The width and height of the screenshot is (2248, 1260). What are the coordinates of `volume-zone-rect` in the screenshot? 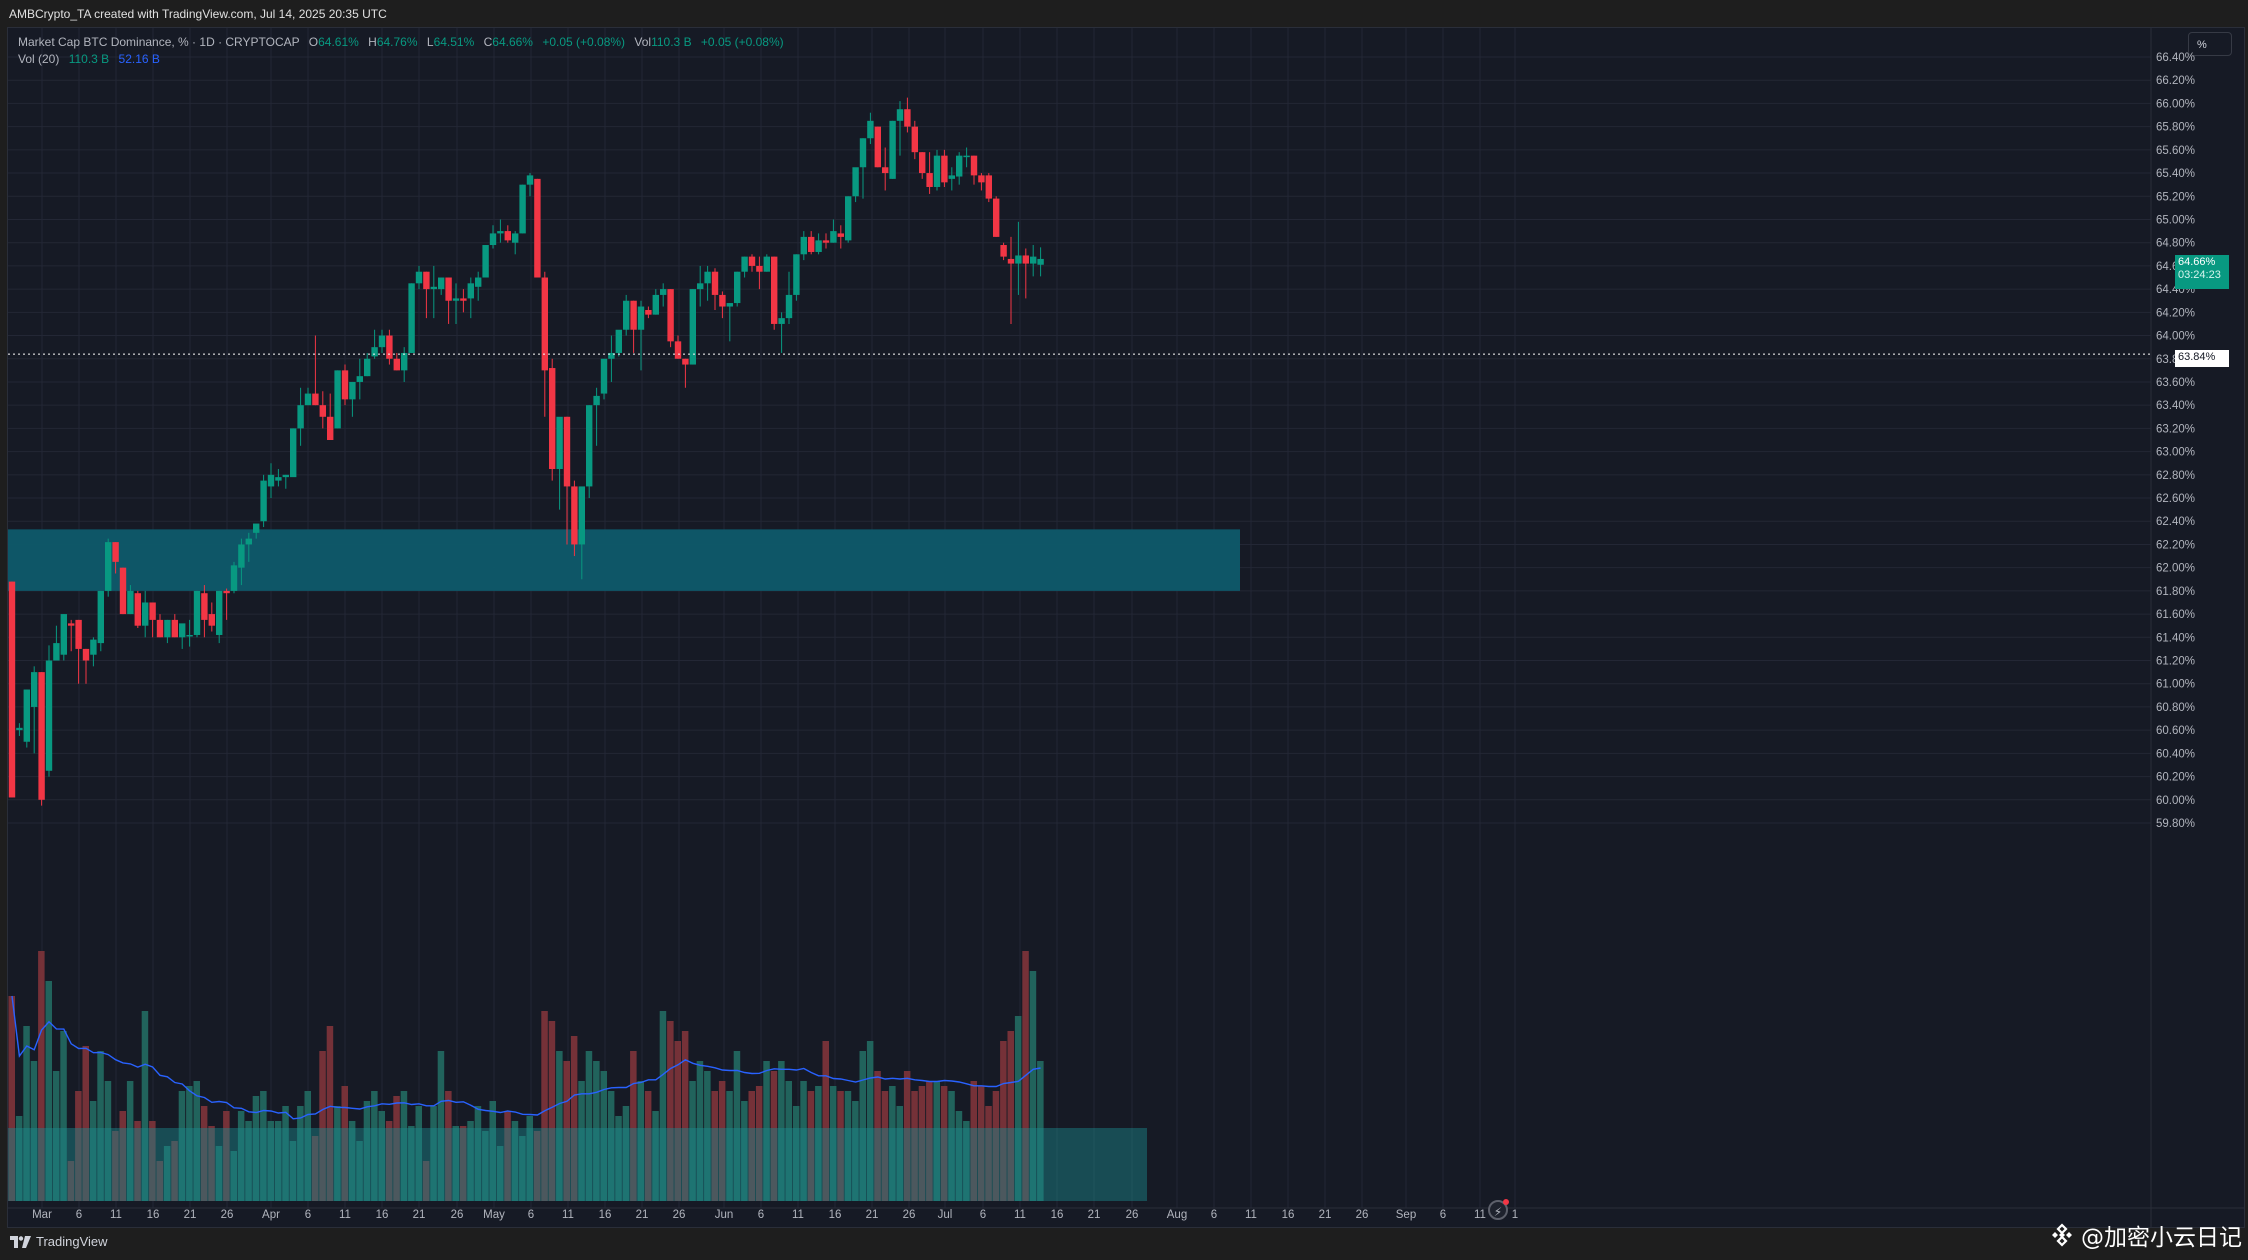 It's located at (577, 1164).